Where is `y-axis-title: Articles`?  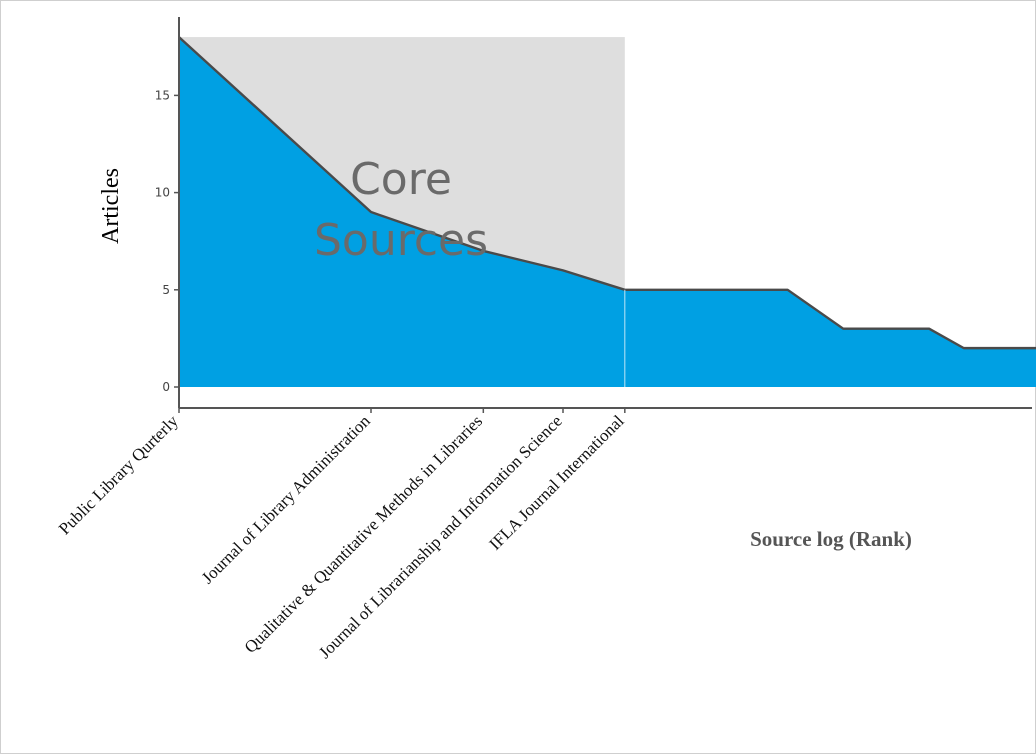
y-axis-title: Articles is located at coordinates (111, 206).